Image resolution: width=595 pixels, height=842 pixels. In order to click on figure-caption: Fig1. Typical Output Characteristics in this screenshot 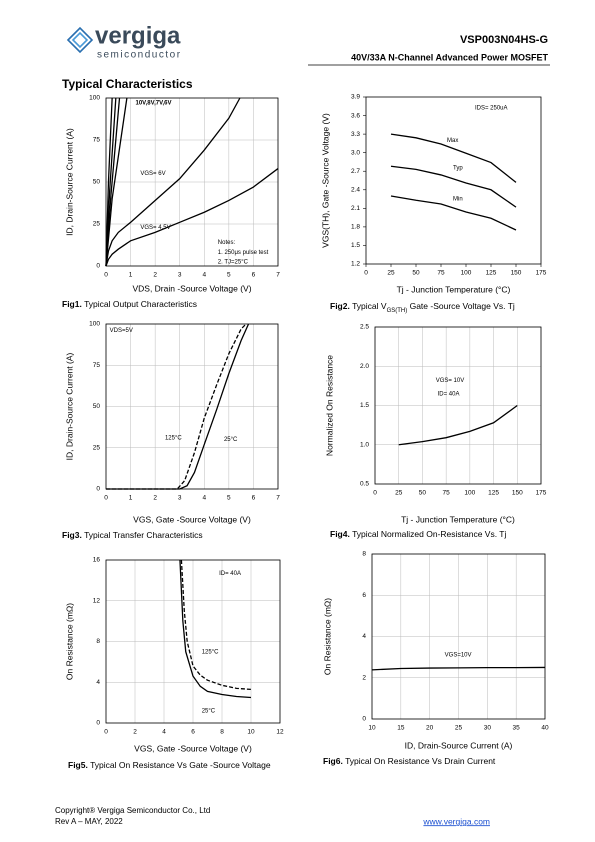, I will do `click(129, 304)`.